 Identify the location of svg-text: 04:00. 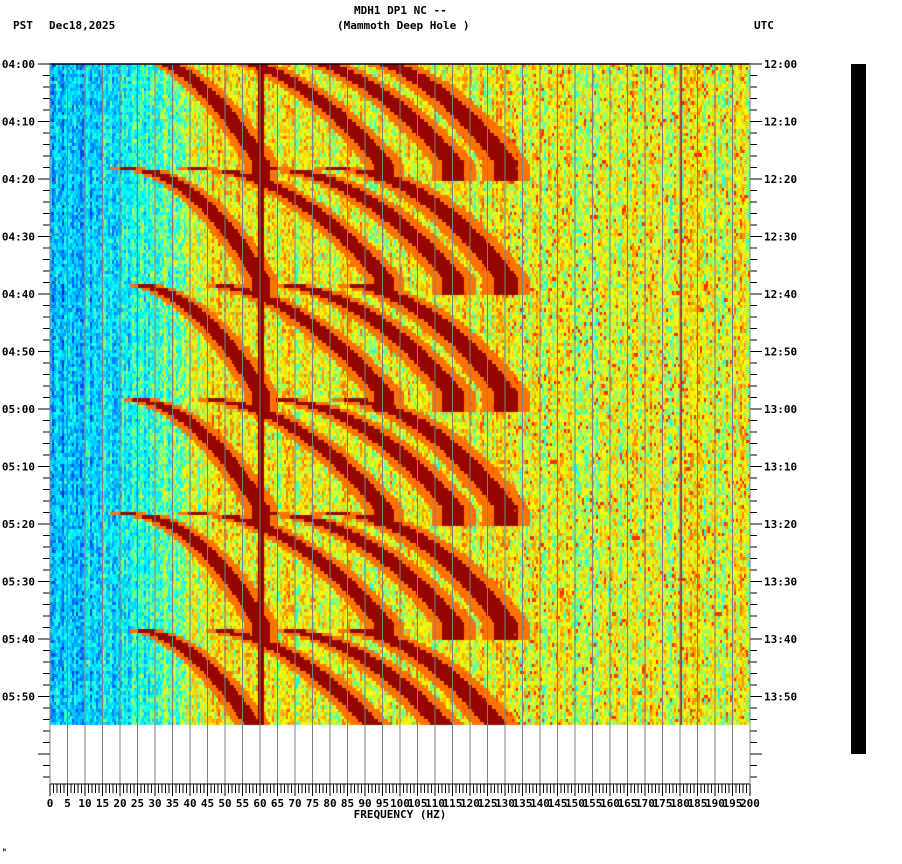
(18, 64).